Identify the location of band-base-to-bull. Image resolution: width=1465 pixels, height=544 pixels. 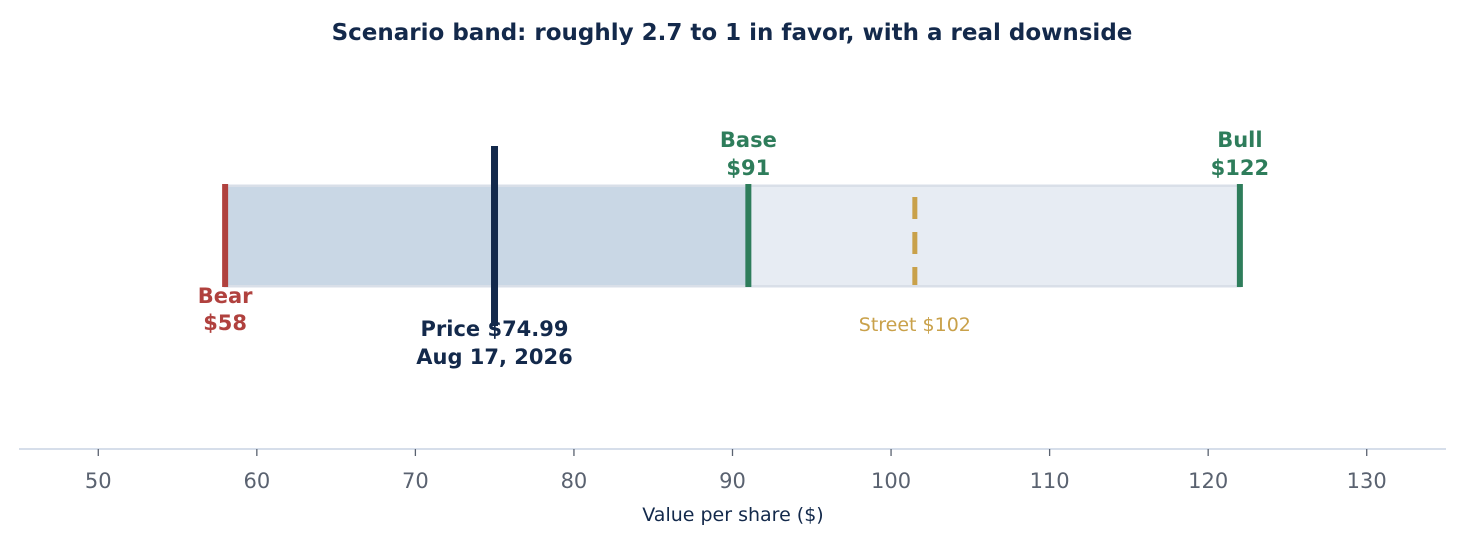
(994, 236).